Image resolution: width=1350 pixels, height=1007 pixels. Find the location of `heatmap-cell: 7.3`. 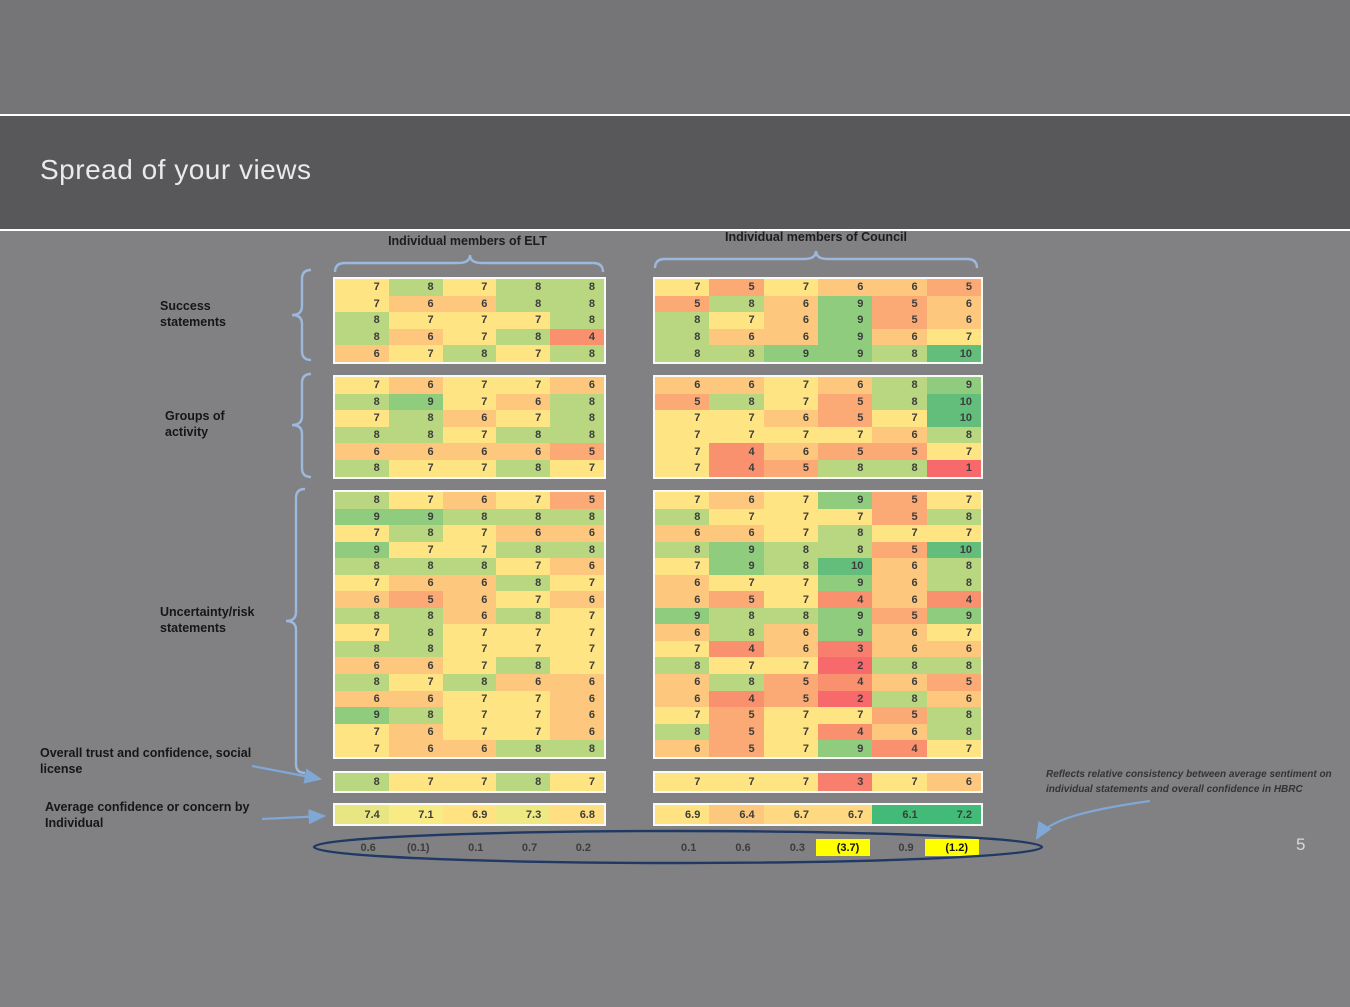

heatmap-cell: 7.3 is located at coordinates (523, 814).